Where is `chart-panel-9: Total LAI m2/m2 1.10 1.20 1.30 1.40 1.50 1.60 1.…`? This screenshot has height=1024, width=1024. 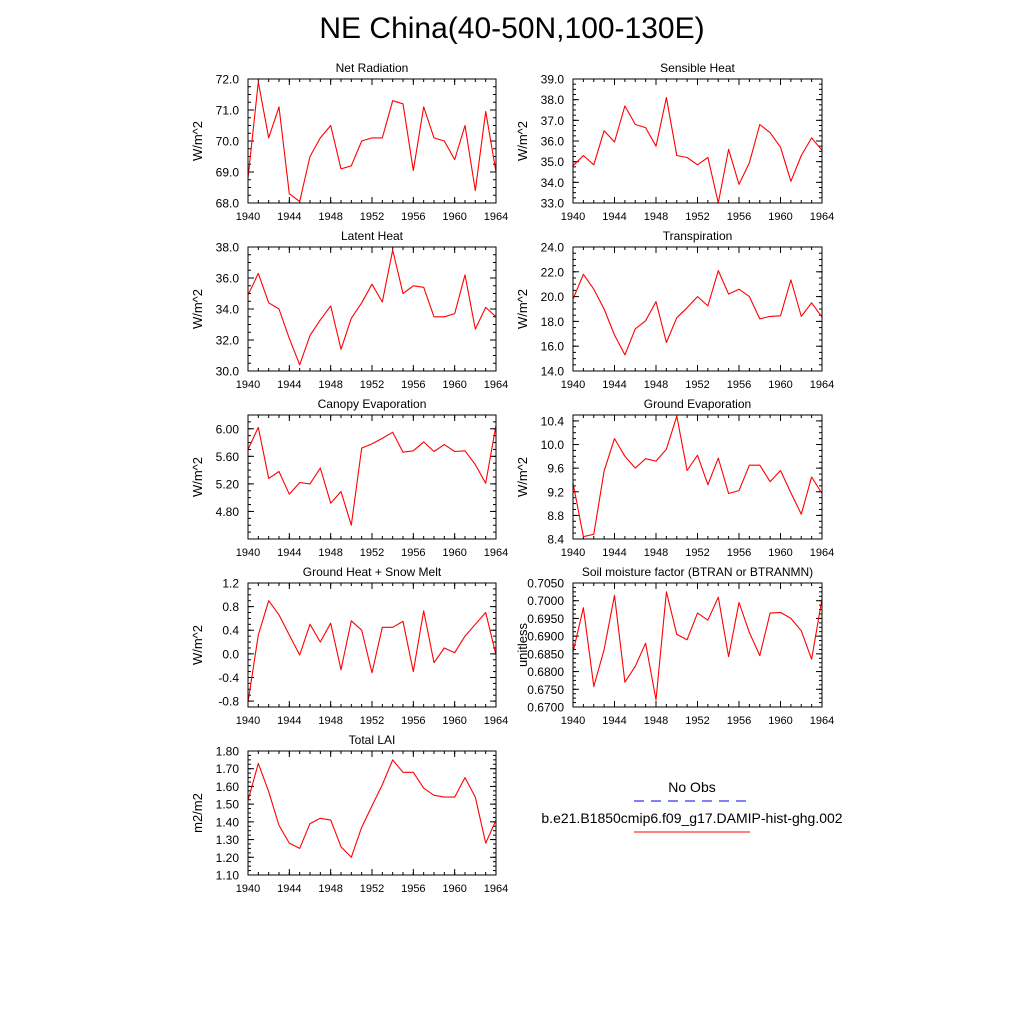
chart-panel-9: Total LAI m2/m2 1.10 1.20 1.30 1.40 1.50 1.60 1.… is located at coordinates (349, 814).